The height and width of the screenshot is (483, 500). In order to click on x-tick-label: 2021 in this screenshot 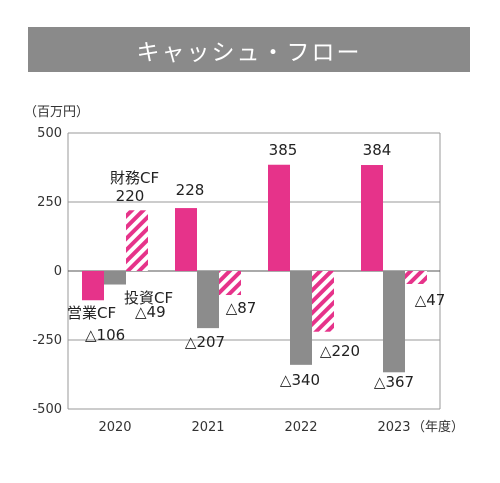, I will do `click(207, 427)`.